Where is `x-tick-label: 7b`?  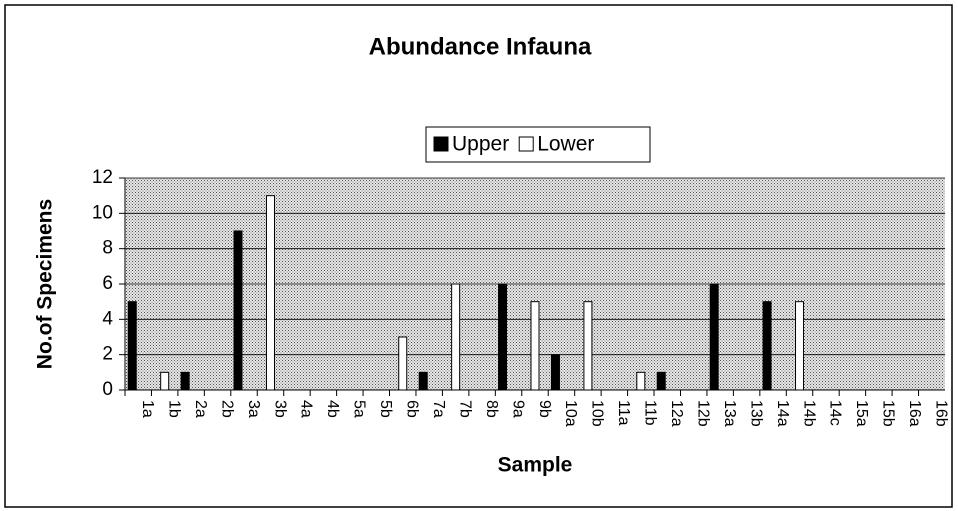
x-tick-label: 7b is located at coordinates (464, 409).